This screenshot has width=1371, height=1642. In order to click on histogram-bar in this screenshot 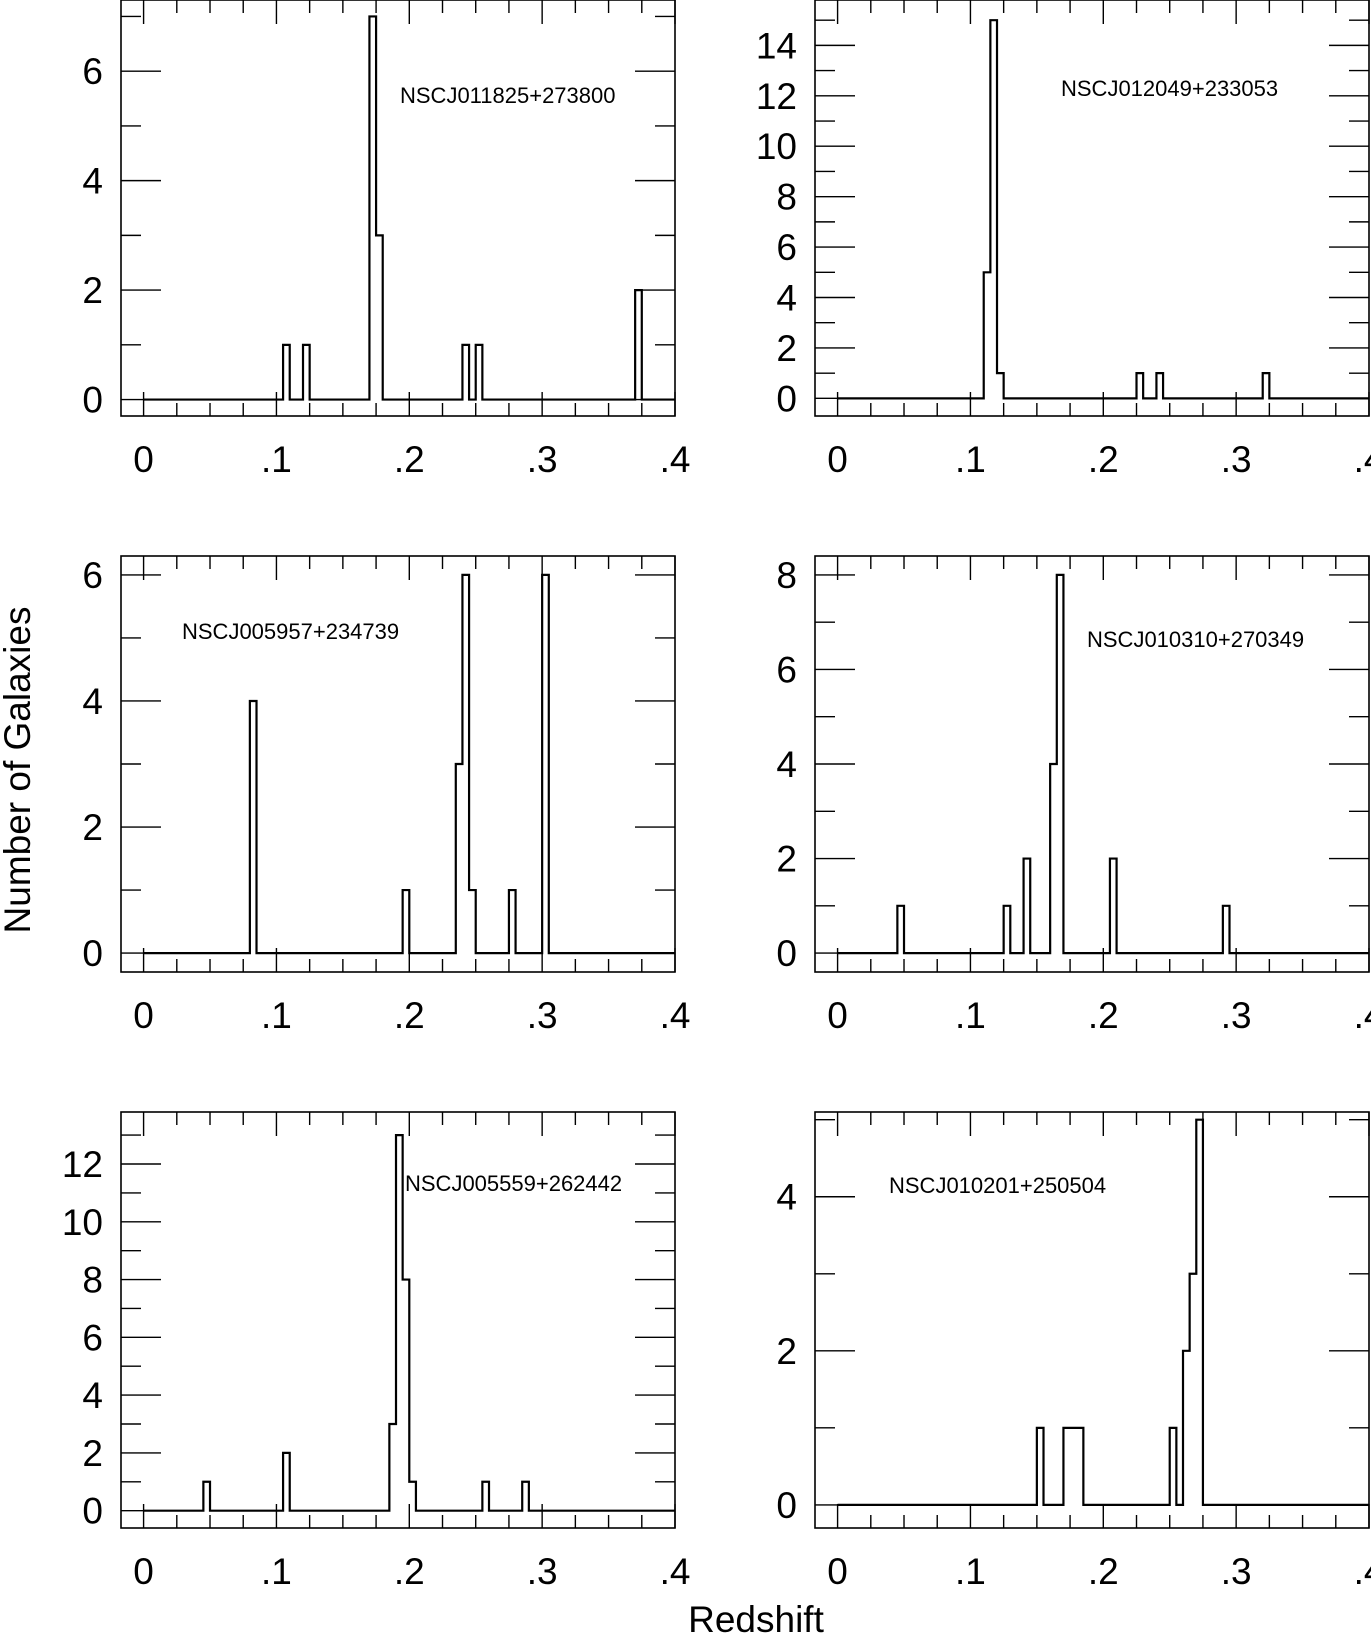, I will do `click(1073, 1466)`.